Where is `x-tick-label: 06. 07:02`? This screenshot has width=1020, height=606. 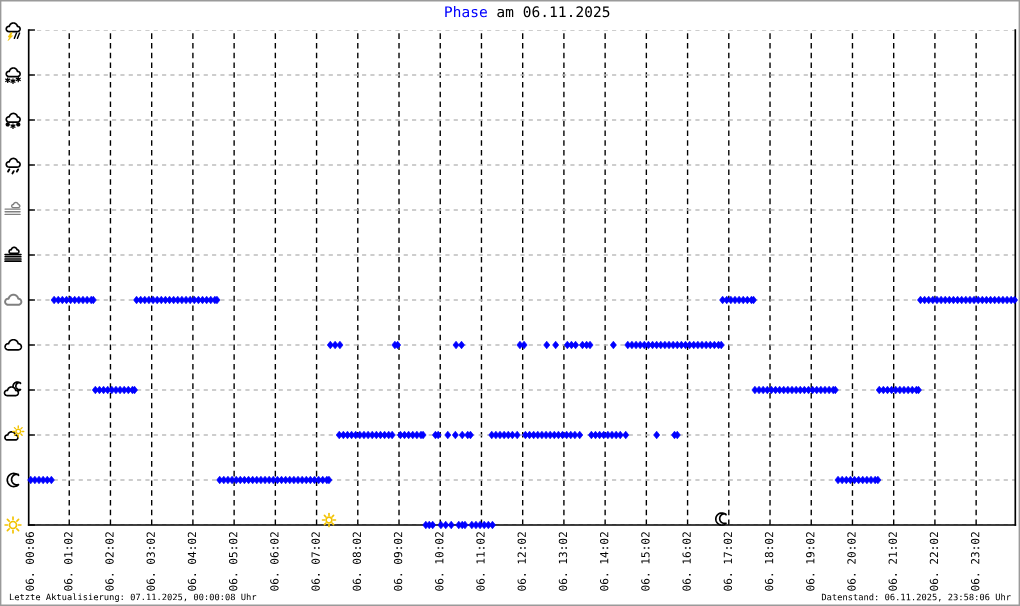 x-tick-label: 06. 07:02 is located at coordinates (315, 561).